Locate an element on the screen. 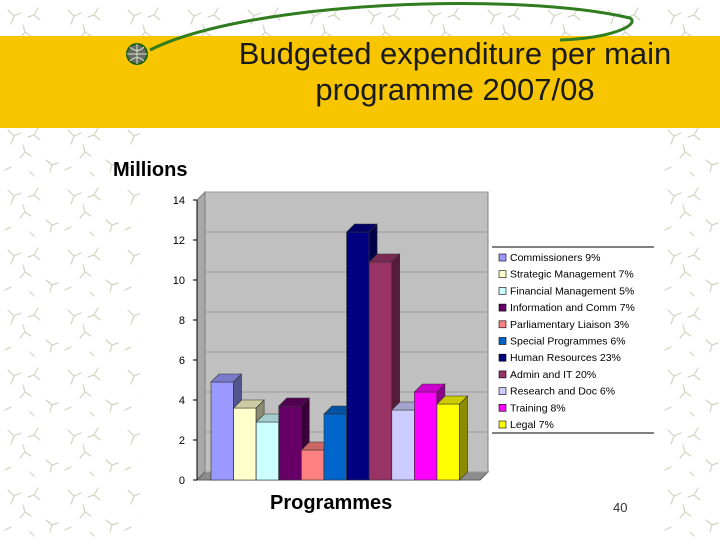  legend-label: Commissioners 9% is located at coordinates (555, 258).